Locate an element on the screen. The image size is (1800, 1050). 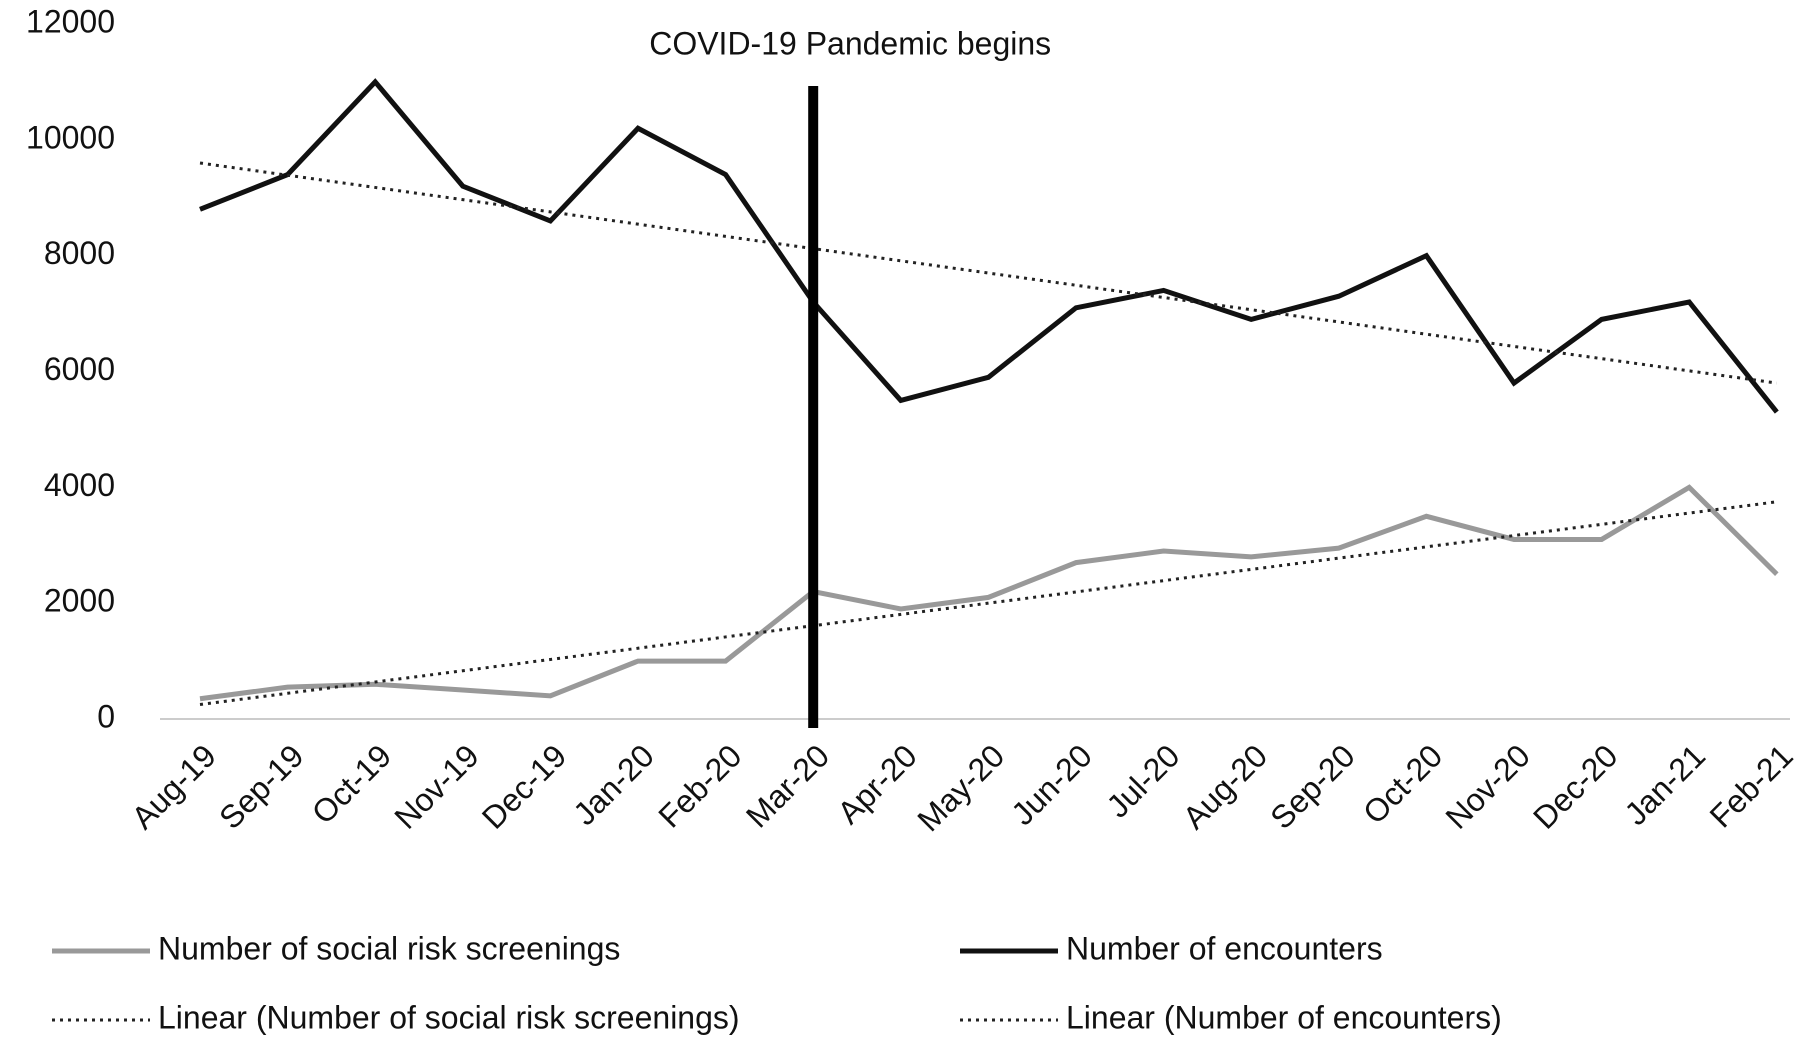
y-tick-label: 4000 is located at coordinates (79, 485).